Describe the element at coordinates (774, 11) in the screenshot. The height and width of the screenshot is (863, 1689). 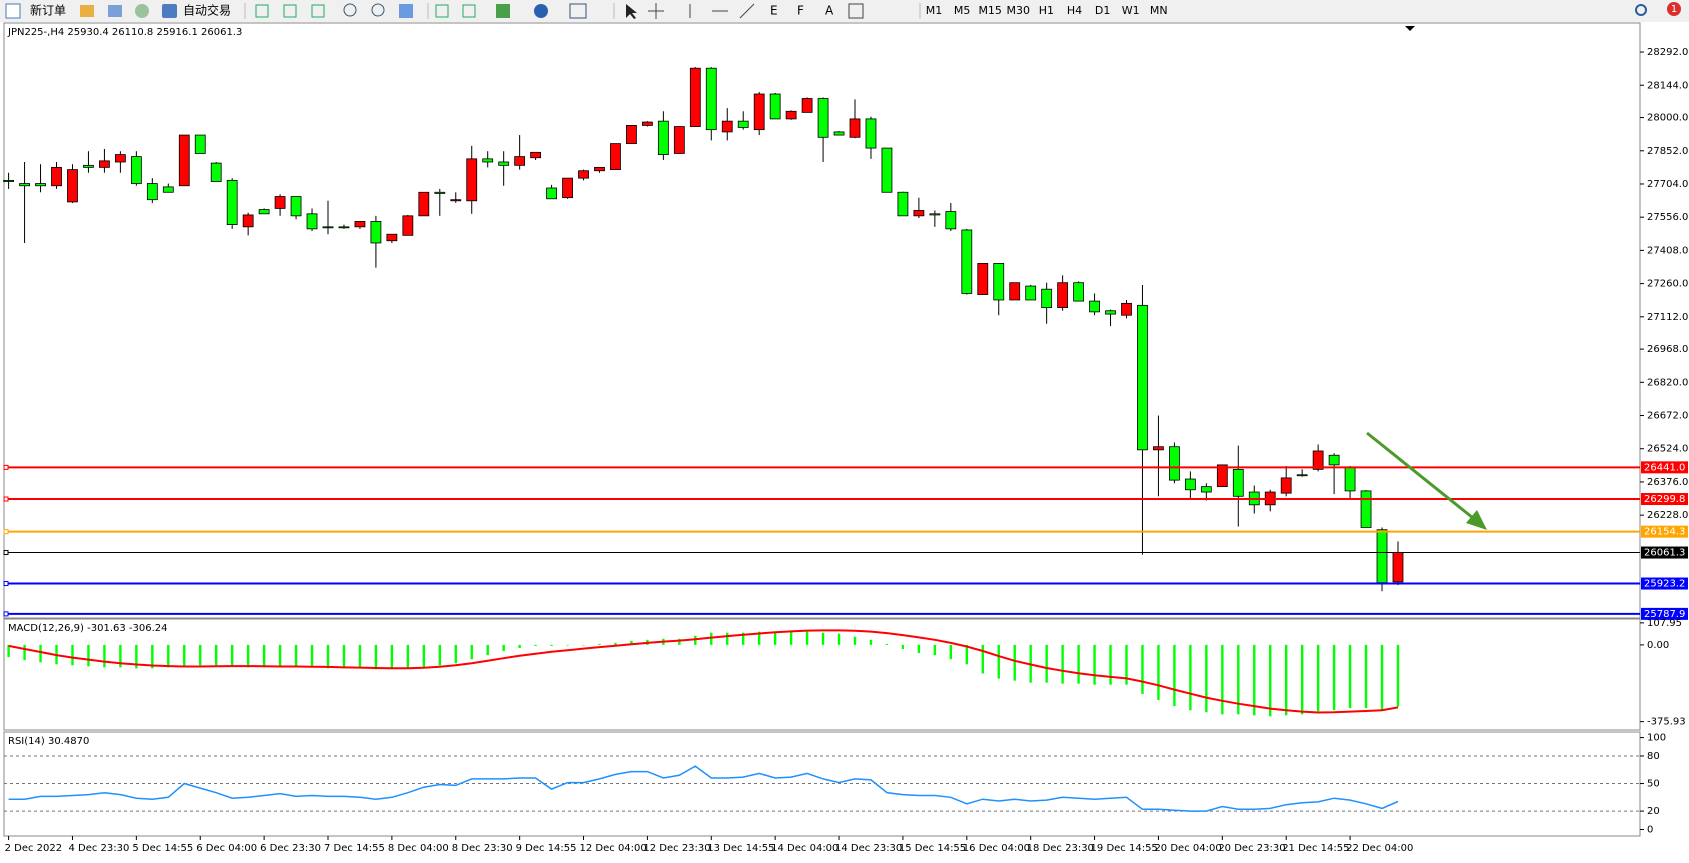
I see `tool-icon: E` at that location.